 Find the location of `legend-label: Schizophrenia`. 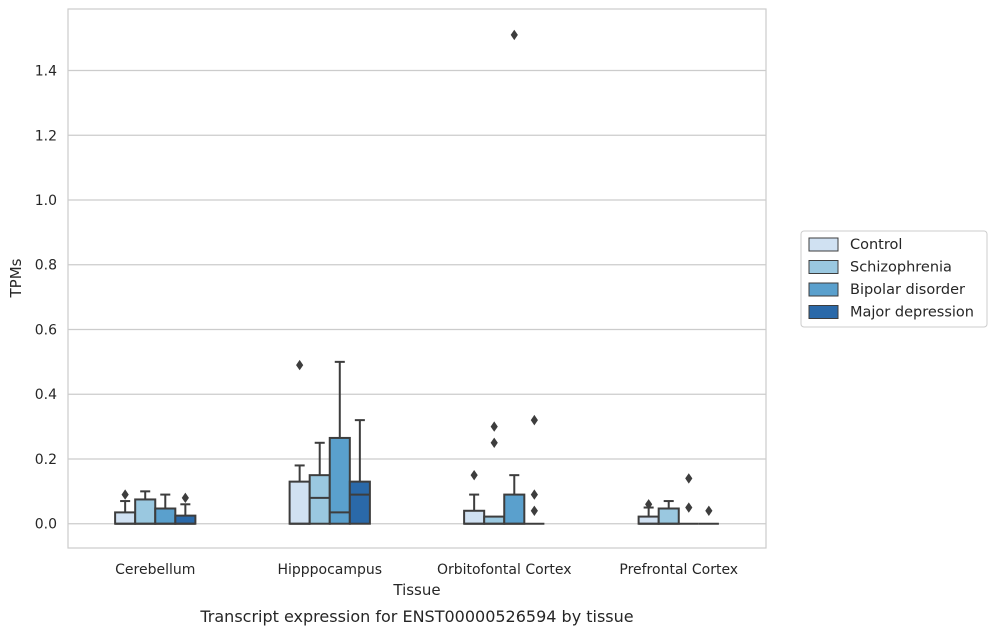

legend-label: Schizophrenia is located at coordinates (901, 268).